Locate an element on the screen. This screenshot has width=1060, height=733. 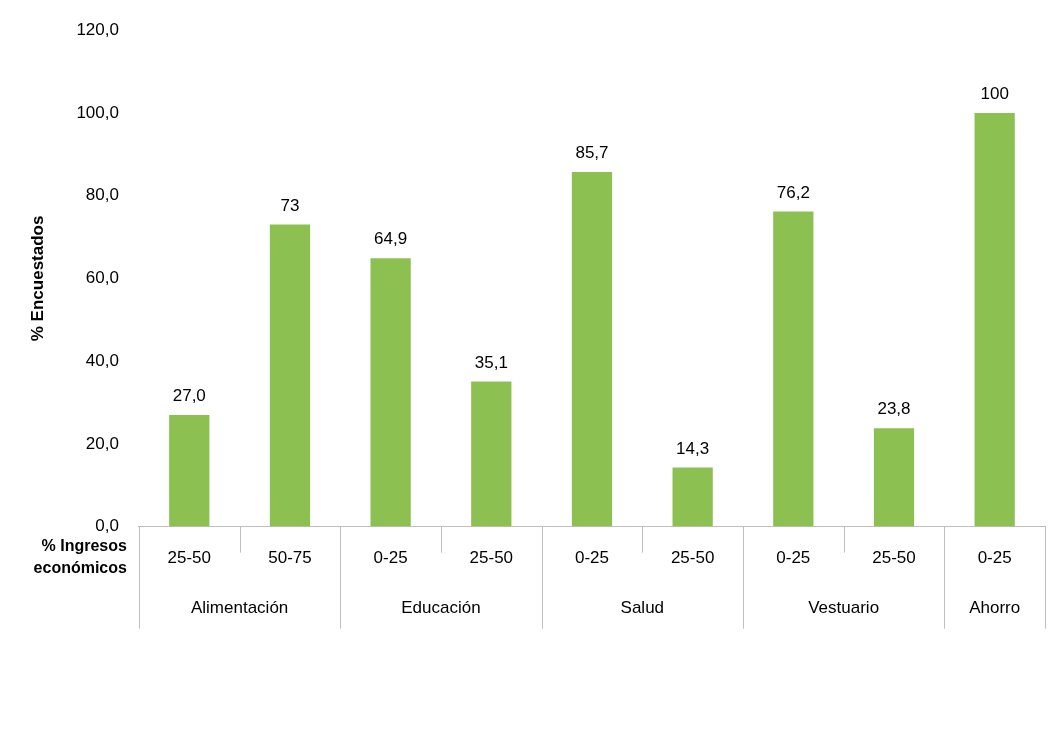
text: Educación is located at coordinates (441, 608).